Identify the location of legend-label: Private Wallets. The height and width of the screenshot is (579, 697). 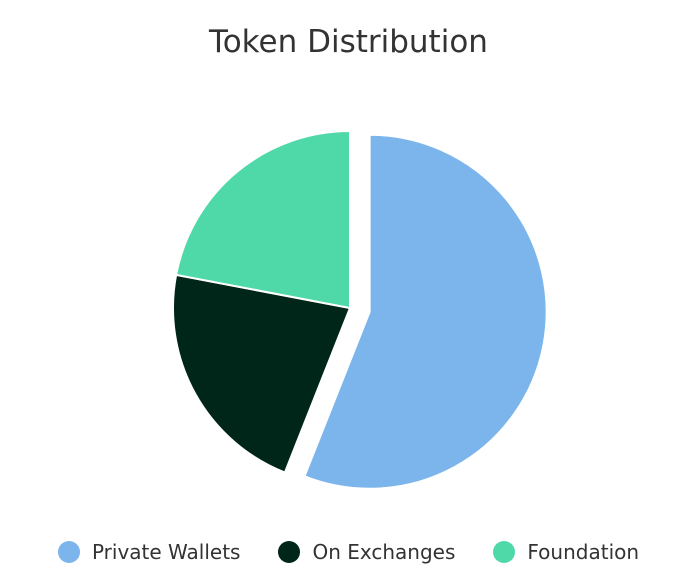
(166, 552).